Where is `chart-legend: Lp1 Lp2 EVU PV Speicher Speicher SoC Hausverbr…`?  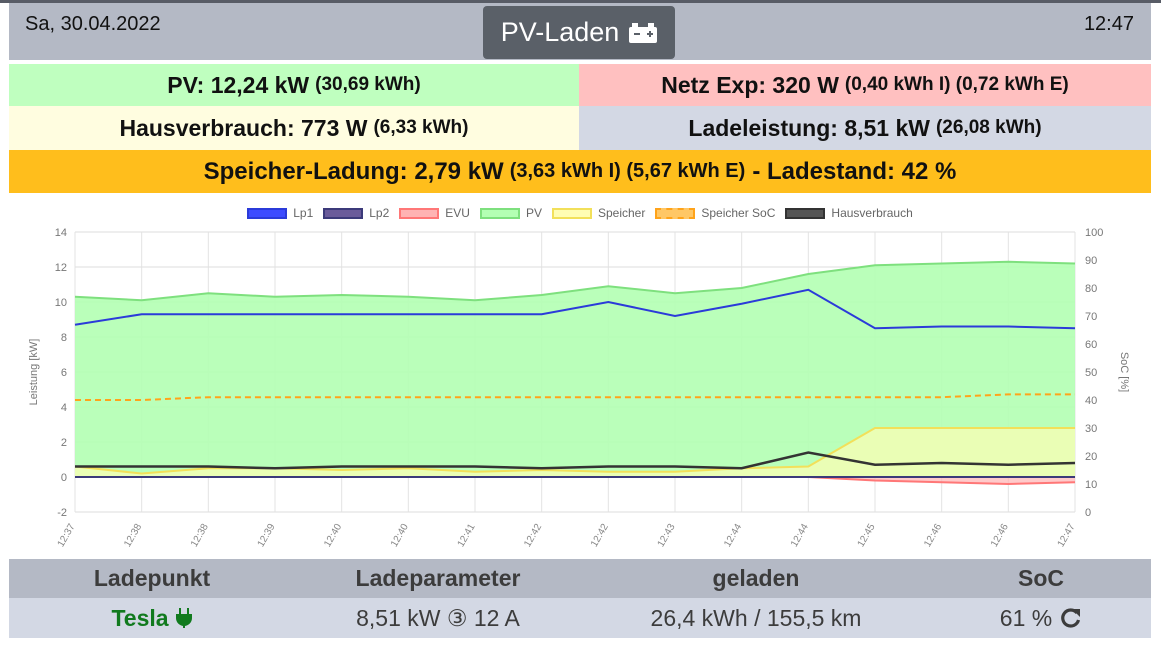 chart-legend: Lp1 Lp2 EVU PV Speicher Speicher SoC Hausverbr… is located at coordinates (580, 213).